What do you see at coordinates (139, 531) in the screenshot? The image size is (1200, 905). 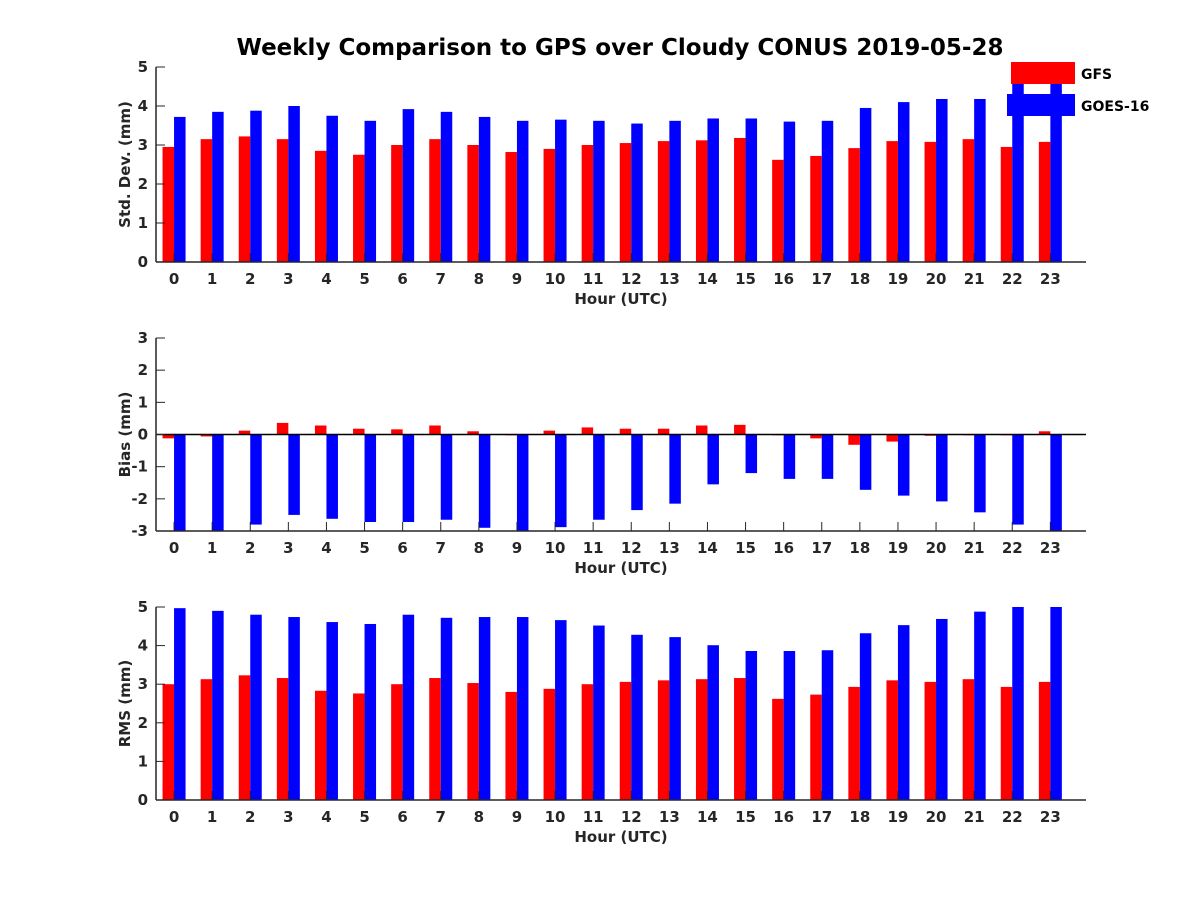 I see `y-tick-label: -3` at bounding box center [139, 531].